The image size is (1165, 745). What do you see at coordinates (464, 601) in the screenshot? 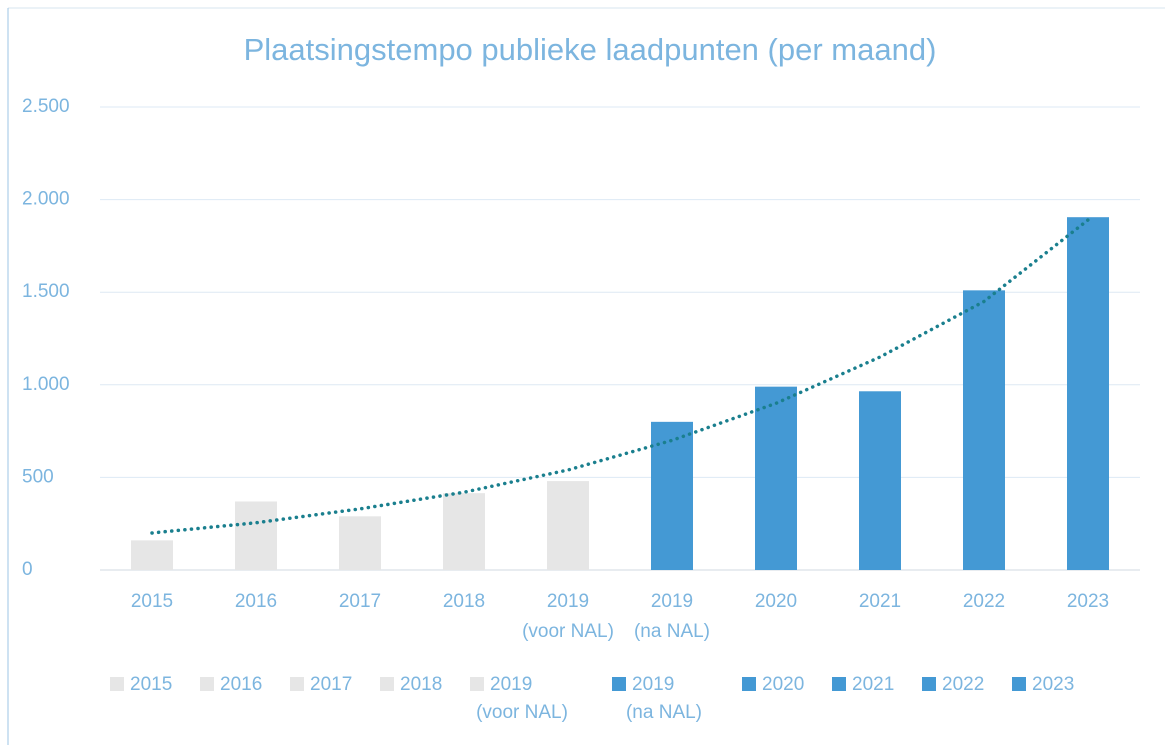
I see `x-tick-label: 2018` at bounding box center [464, 601].